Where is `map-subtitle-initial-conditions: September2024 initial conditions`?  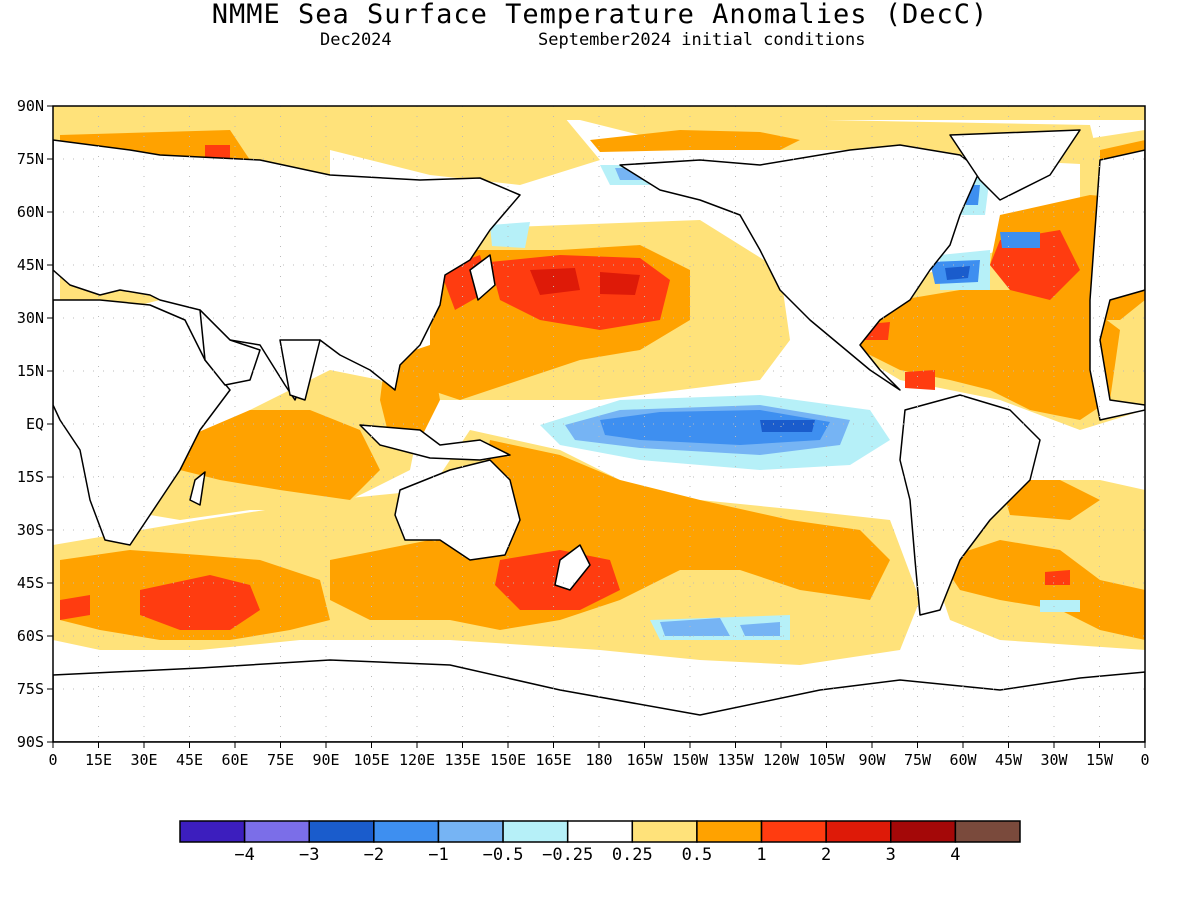 map-subtitle-initial-conditions: September2024 initial conditions is located at coordinates (702, 40).